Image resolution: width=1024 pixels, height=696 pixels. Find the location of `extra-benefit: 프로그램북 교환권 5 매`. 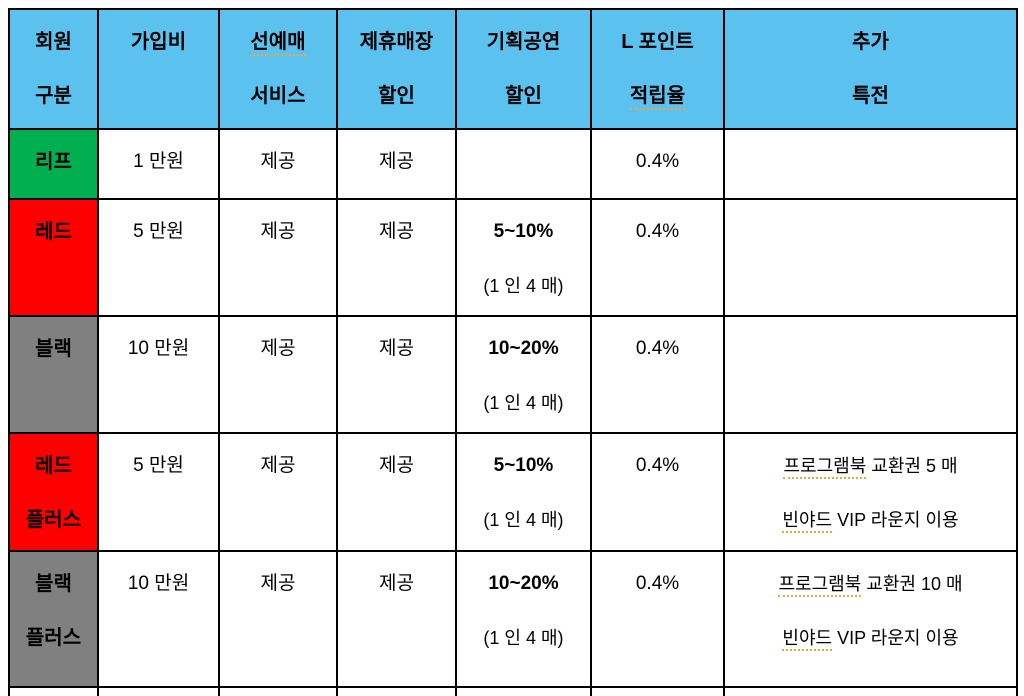

extra-benefit: 프로그램북 교환권 5 매 is located at coordinates (870, 466).